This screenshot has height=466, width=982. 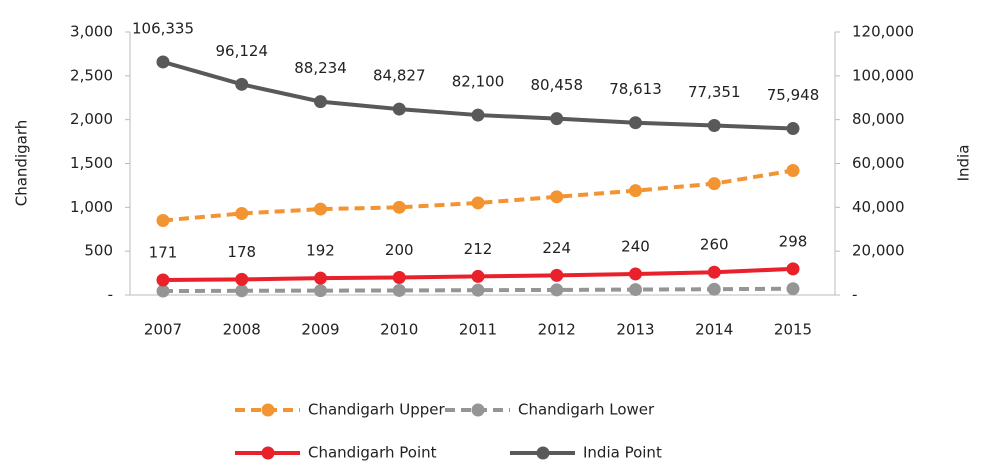 What do you see at coordinates (586, 410) in the screenshot?
I see `legend-label: Chandigarh Lower` at bounding box center [586, 410].